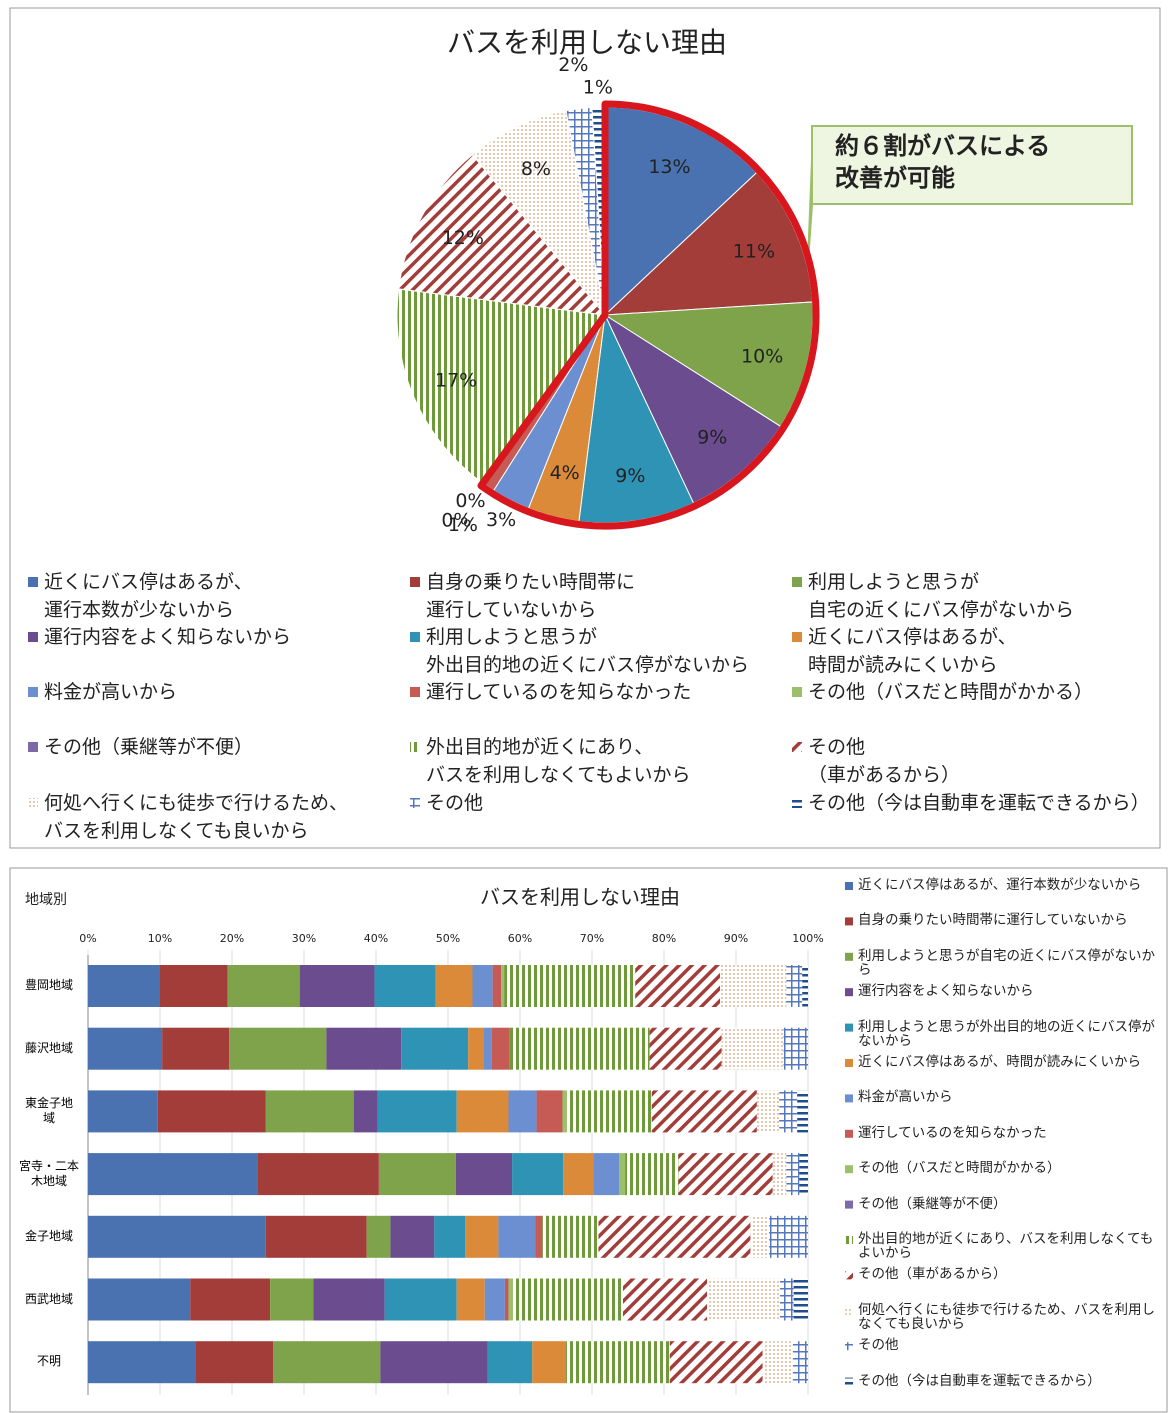  I want to click on y-tick-label: 西武地域, so click(48, 1298).